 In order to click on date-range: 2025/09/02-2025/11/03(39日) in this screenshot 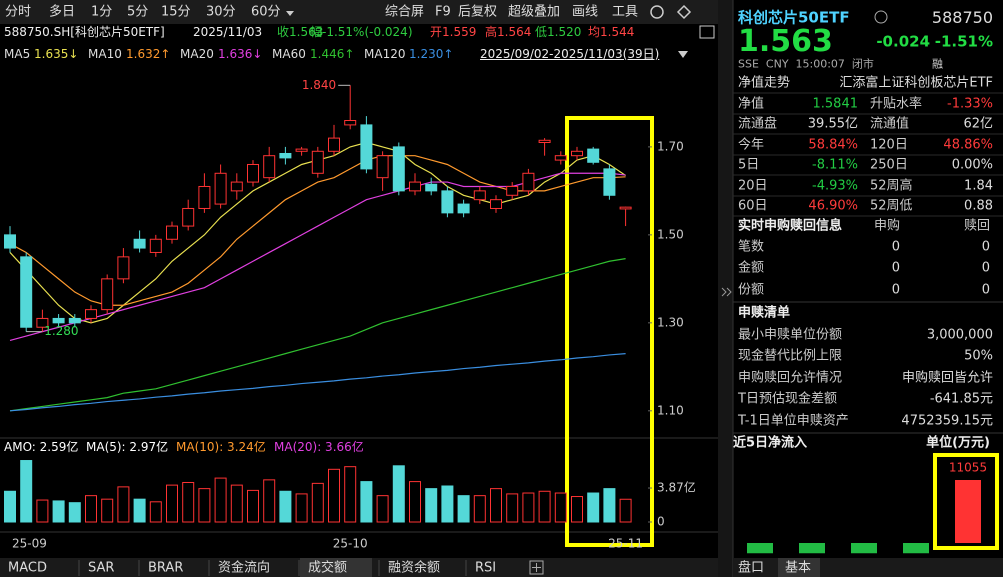, I will do `click(570, 54)`.